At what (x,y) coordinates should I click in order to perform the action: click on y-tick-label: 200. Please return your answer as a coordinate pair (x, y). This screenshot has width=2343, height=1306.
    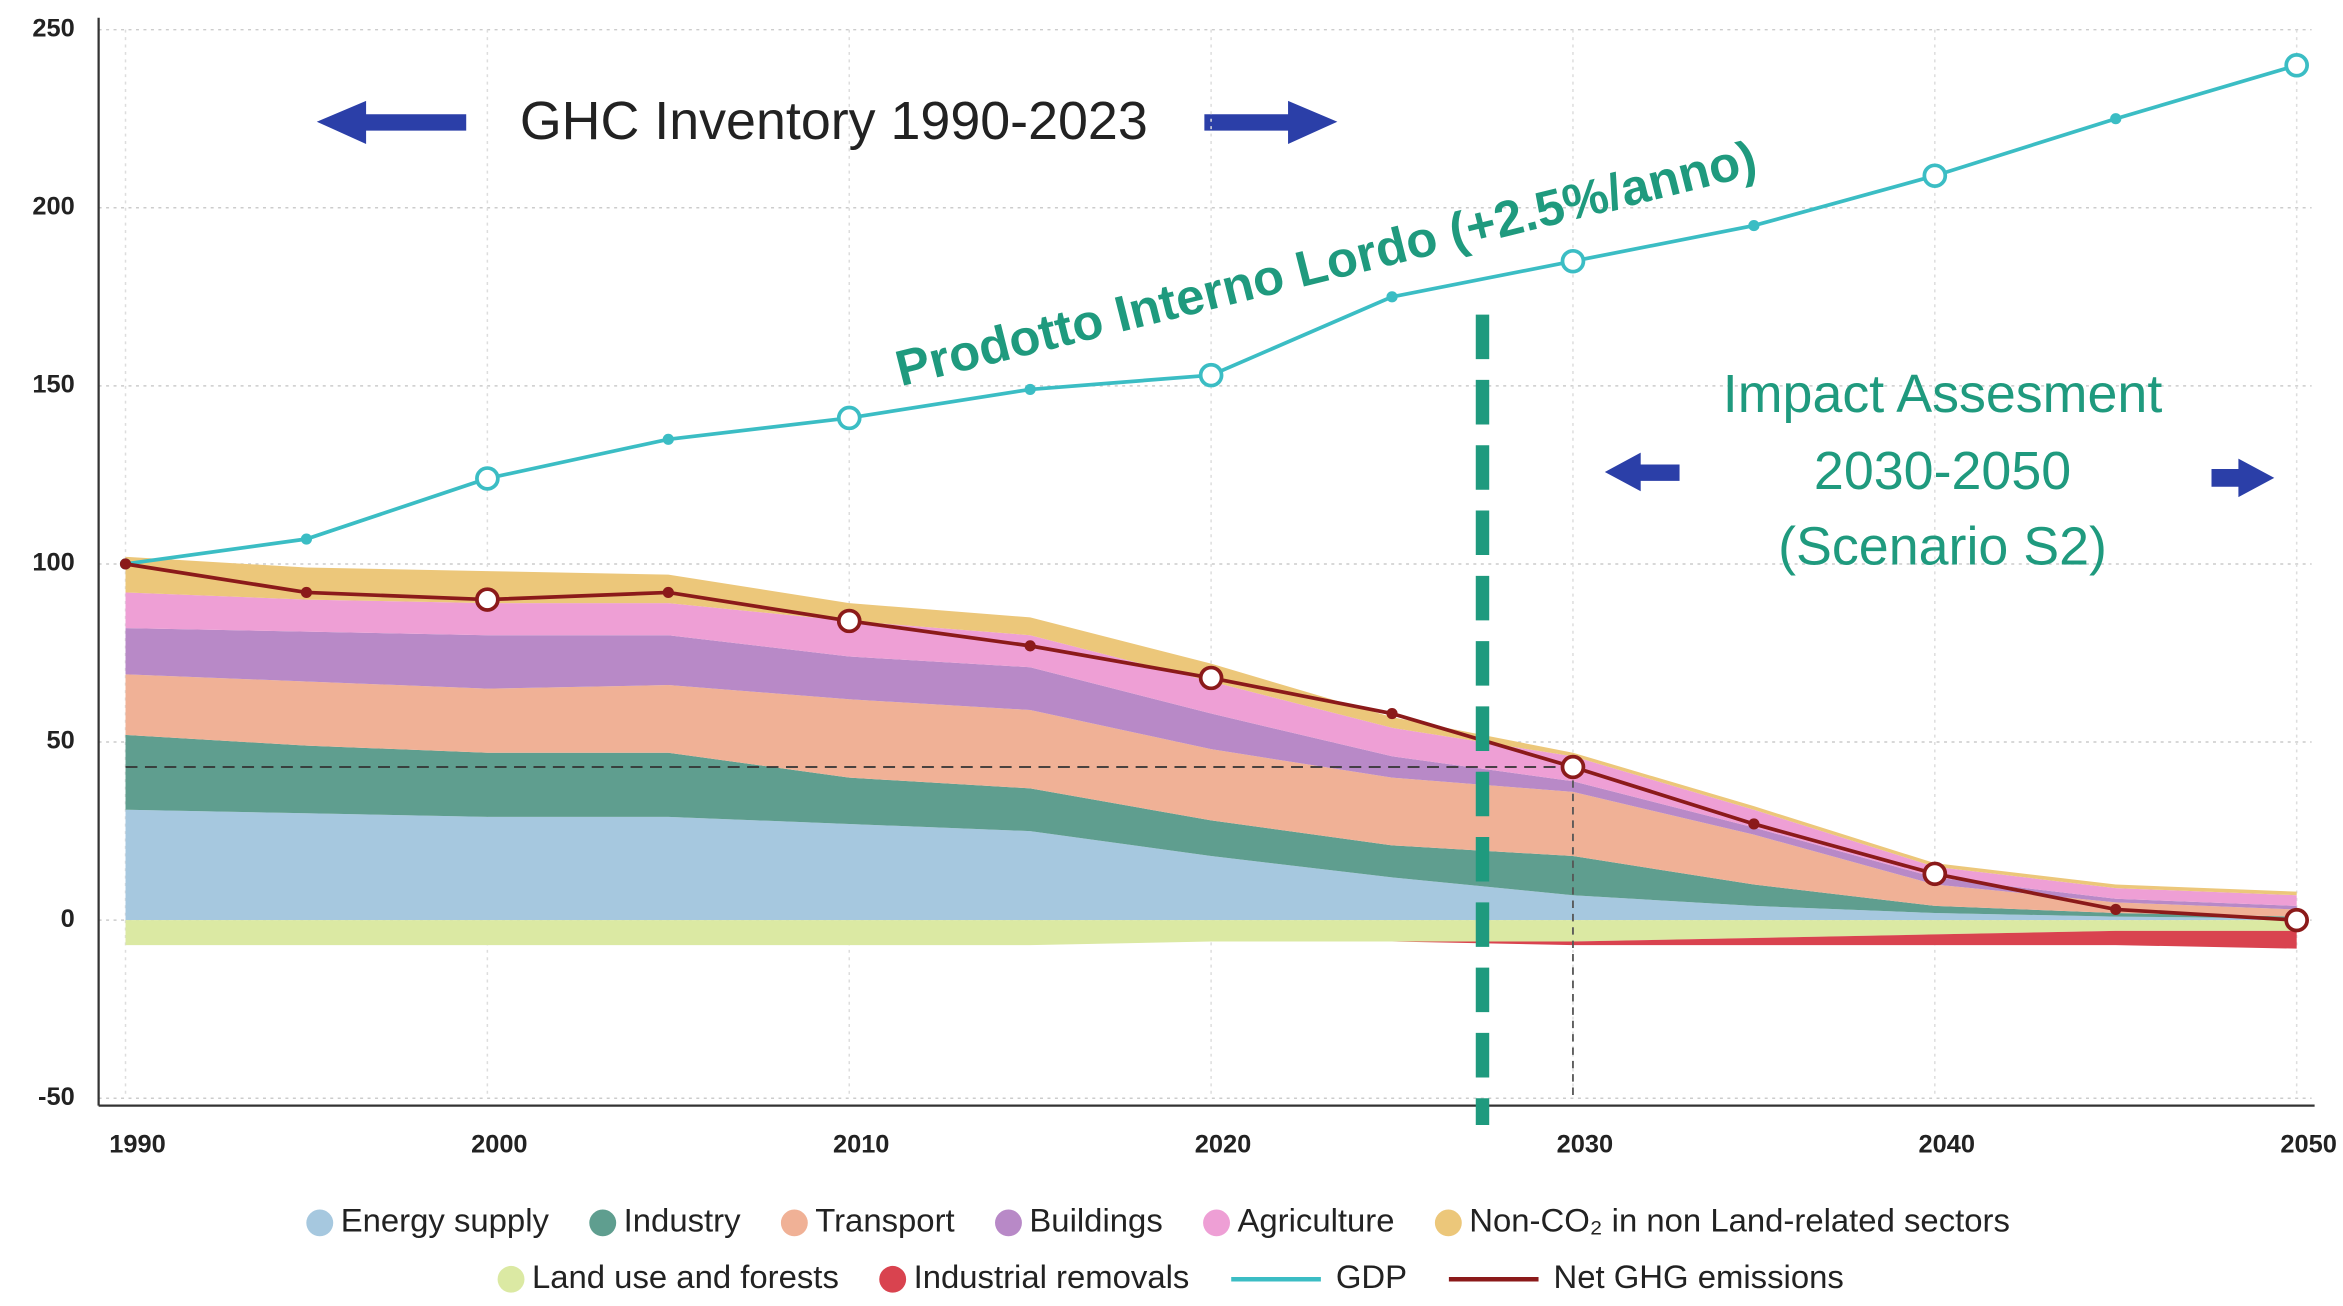
    Looking at the image, I should click on (53, 207).